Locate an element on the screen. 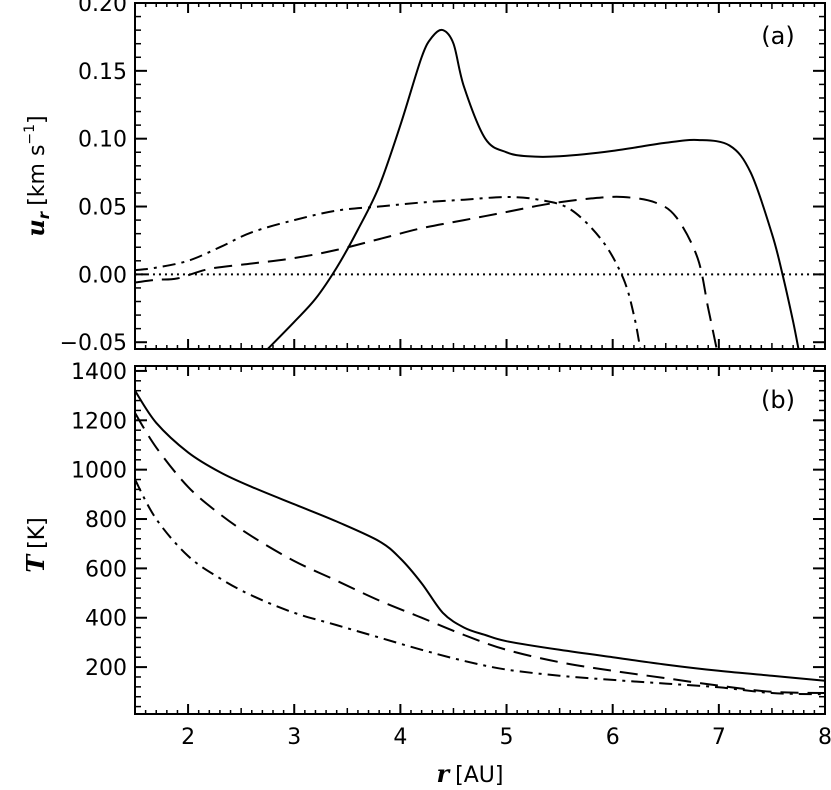 The height and width of the screenshot is (790, 831). y-axis-symbol-b: T is located at coordinates (35, 563).